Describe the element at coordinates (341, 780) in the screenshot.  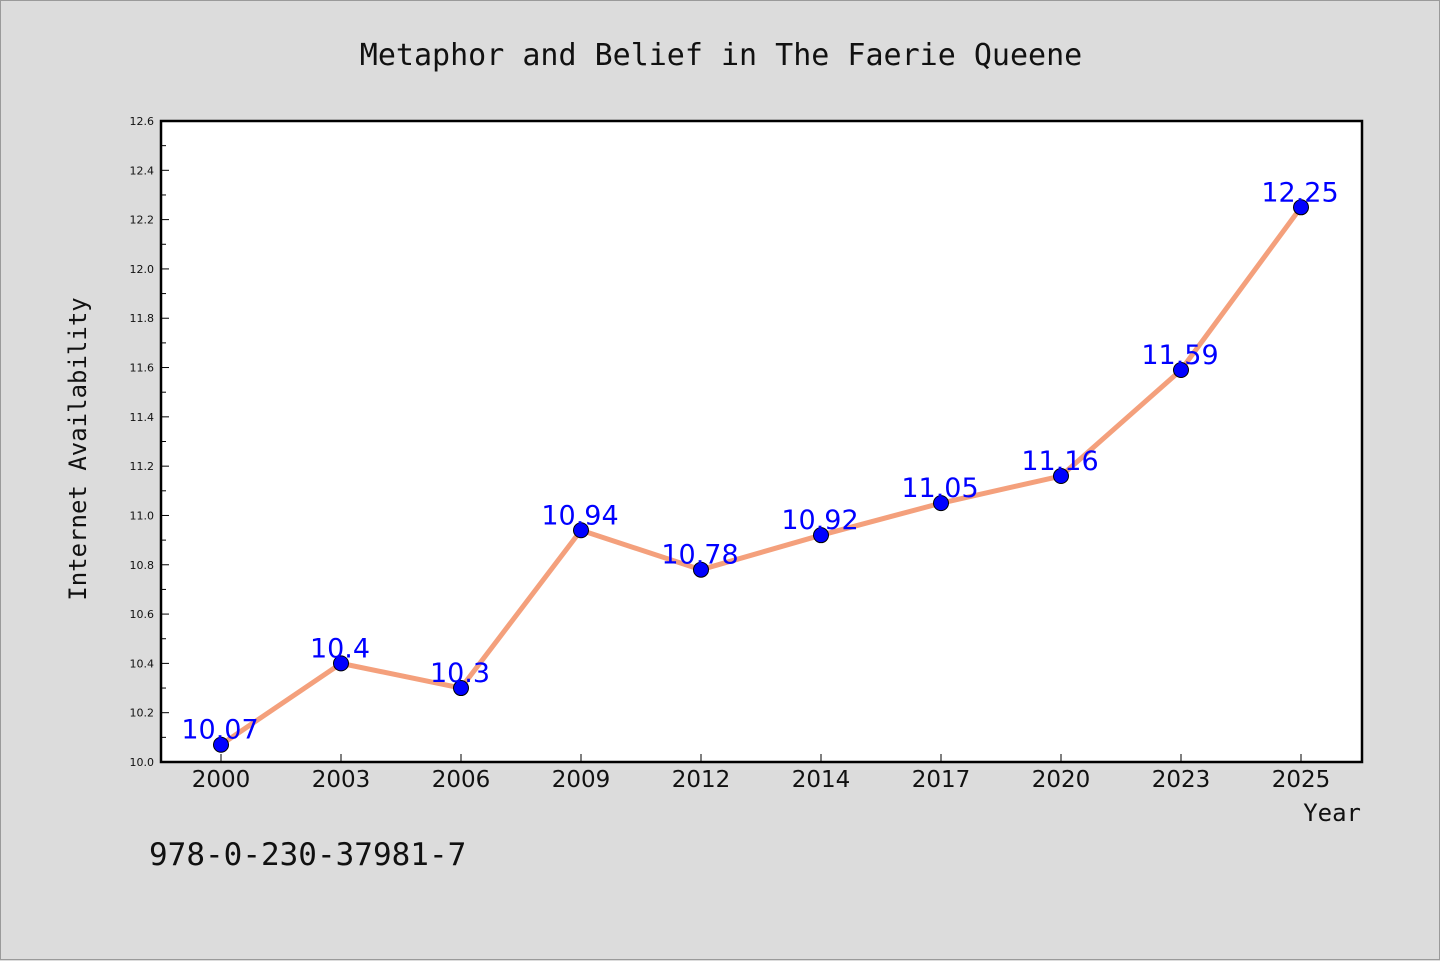
I see `x-tick-label: 2003` at that location.